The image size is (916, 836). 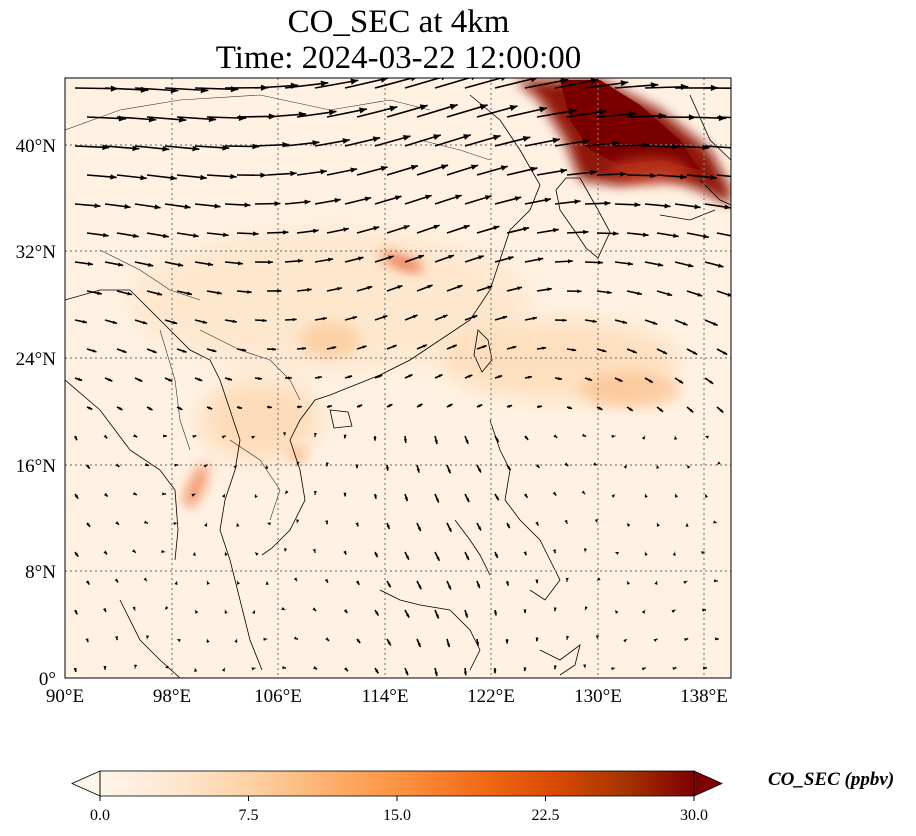 What do you see at coordinates (36, 413) in the screenshot?
I see `lat-axis: 0° 8°N 16°N 24°N 32°N 40°N` at bounding box center [36, 413].